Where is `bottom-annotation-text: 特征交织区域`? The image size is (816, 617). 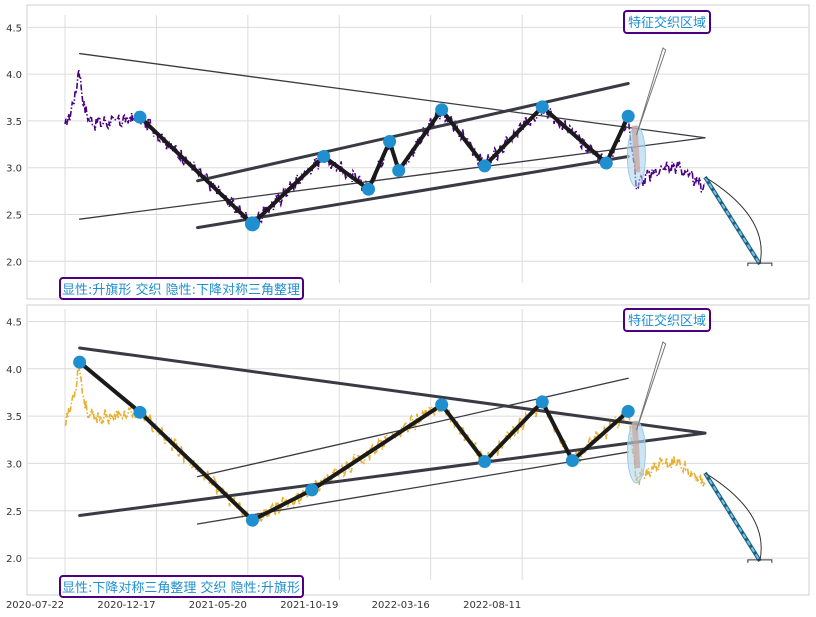 bottom-annotation-text: 特征交织区域 is located at coordinates (667, 321).